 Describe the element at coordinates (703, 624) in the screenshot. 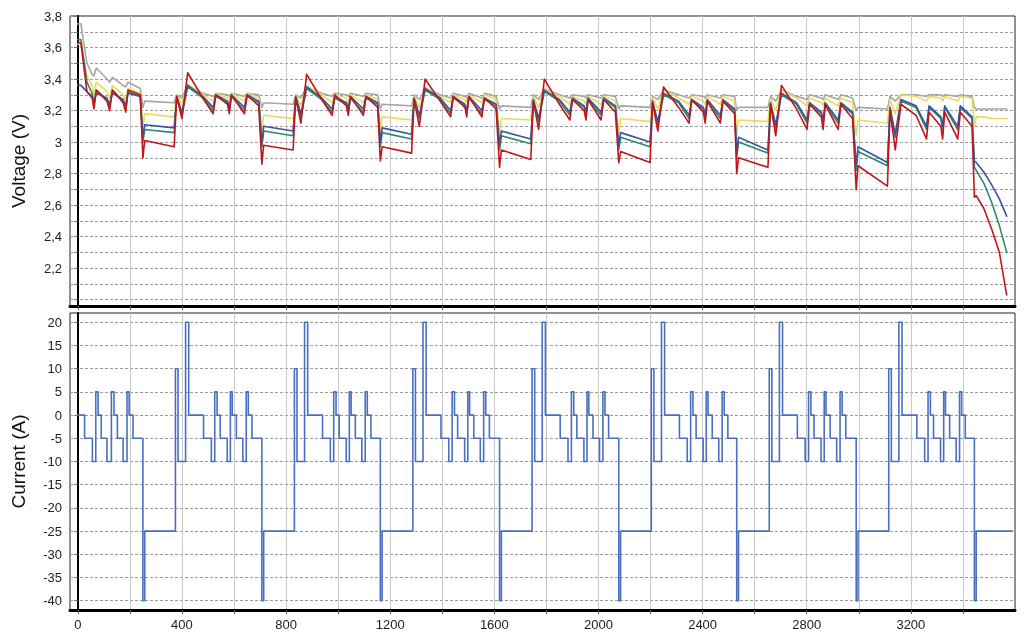

I see `x-tick-label: 2400` at that location.